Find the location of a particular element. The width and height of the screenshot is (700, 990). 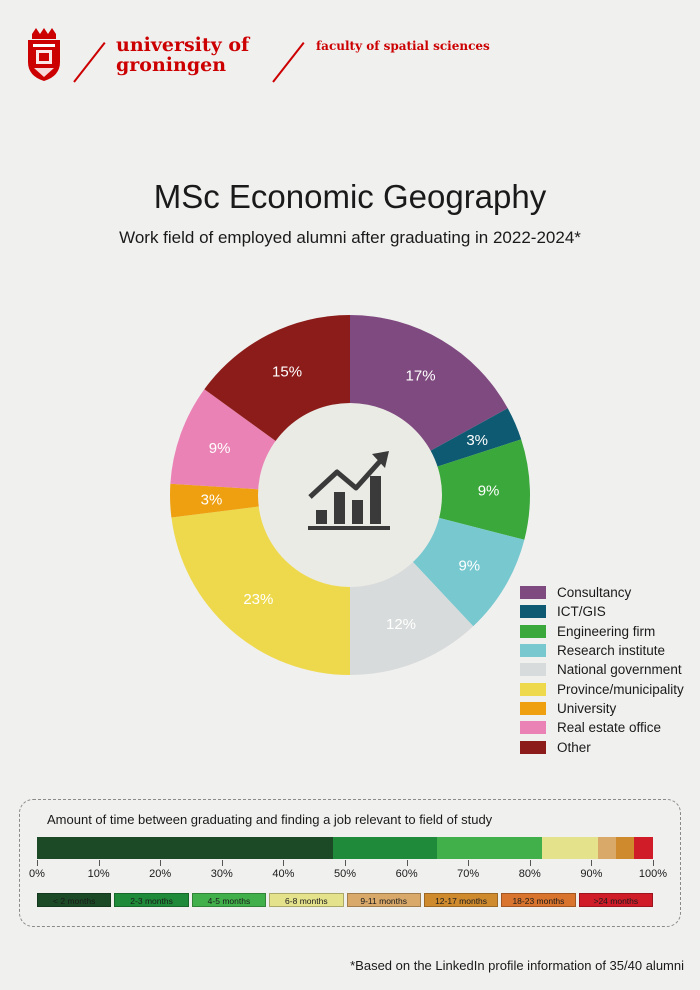

slice-value-label: 17% is located at coordinates (421, 376).